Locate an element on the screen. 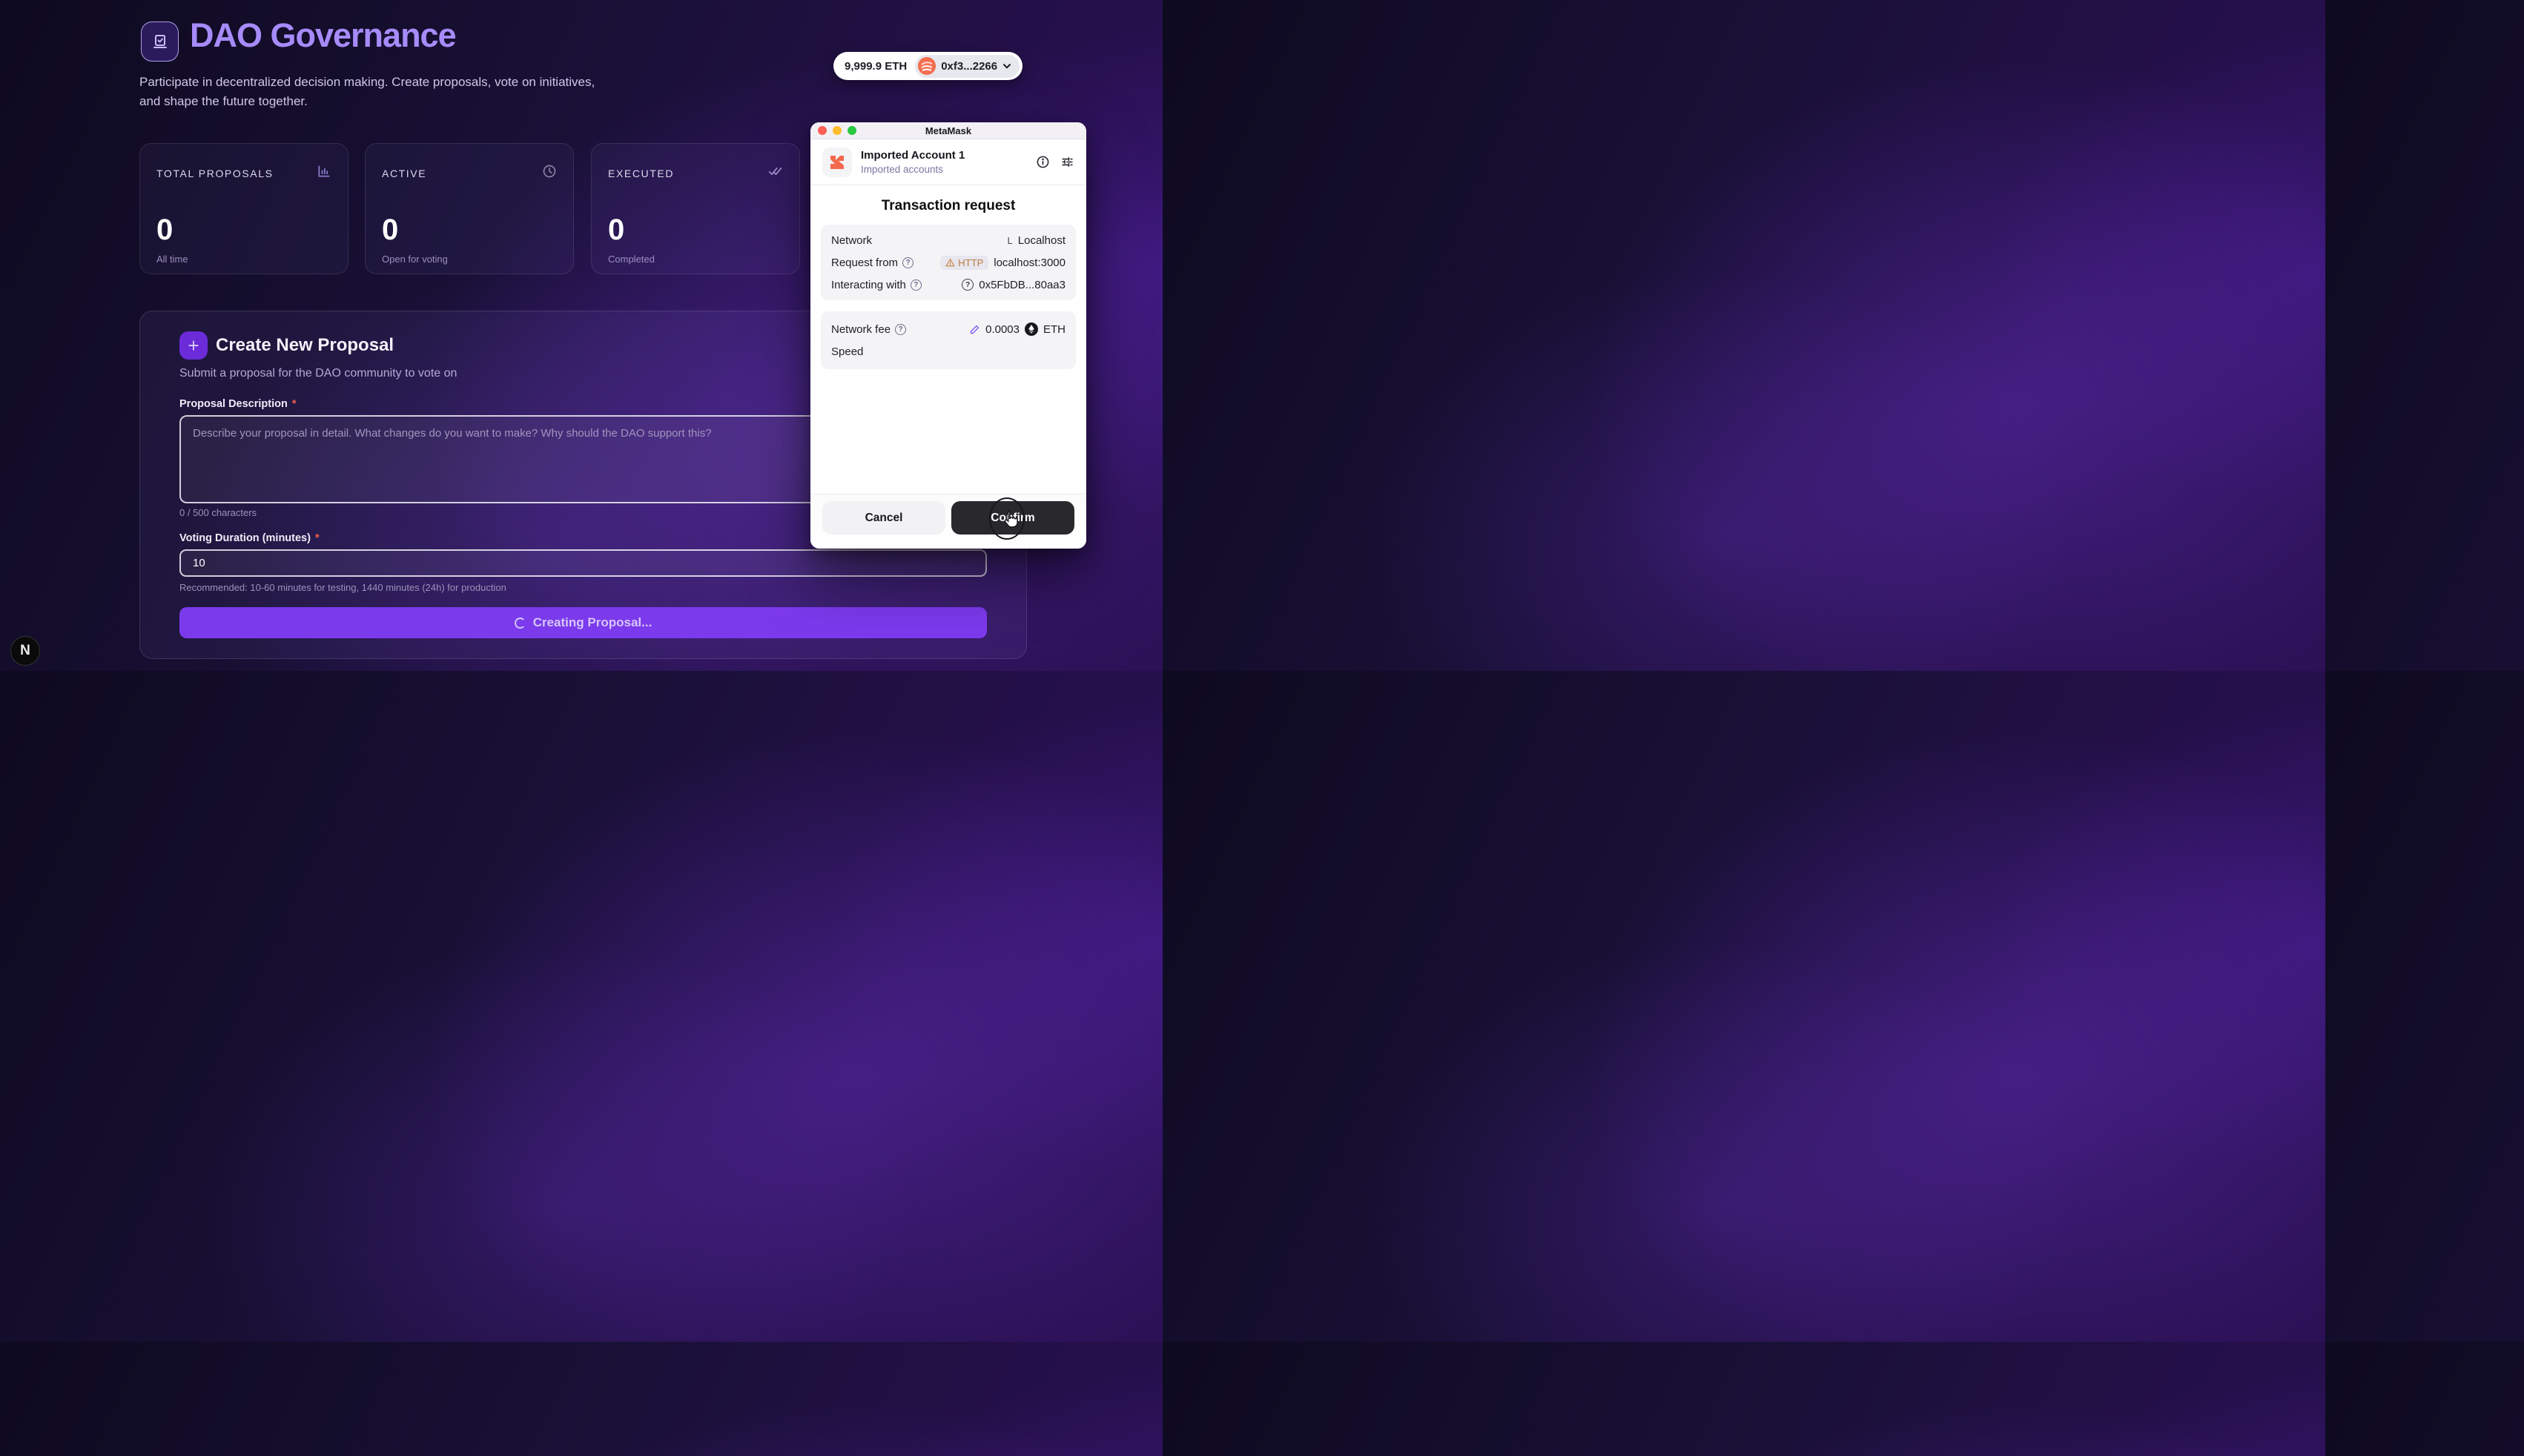 This screenshot has height=1456, width=2524. voting-duration-input is located at coordinates (583, 563).